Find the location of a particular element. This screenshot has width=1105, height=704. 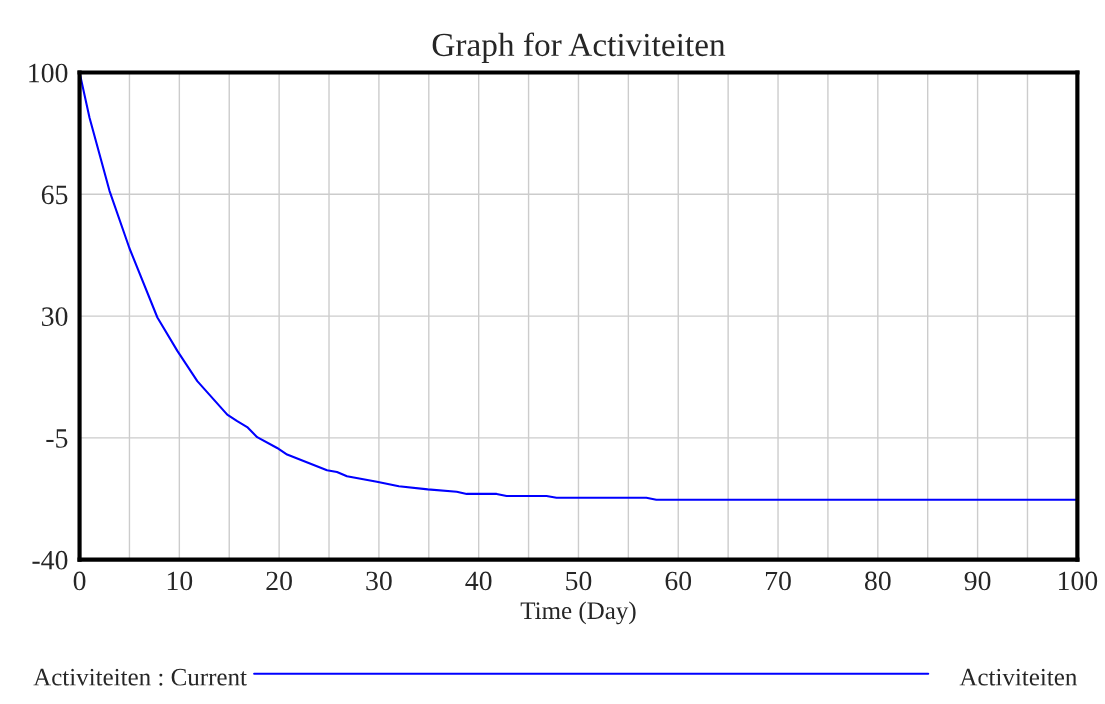

x-tick-label: 50 is located at coordinates (579, 581).